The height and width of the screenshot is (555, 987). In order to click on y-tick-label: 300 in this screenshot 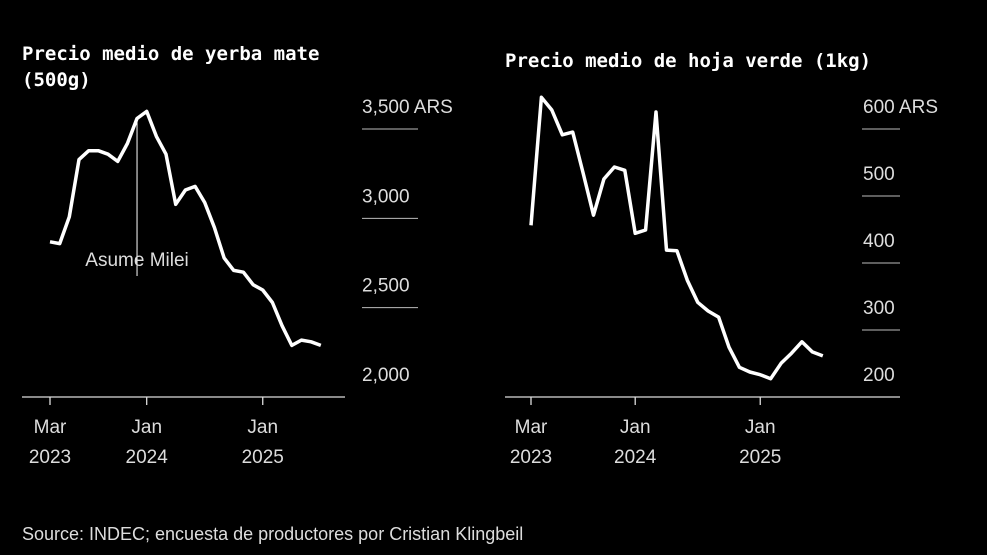, I will do `click(879, 308)`.